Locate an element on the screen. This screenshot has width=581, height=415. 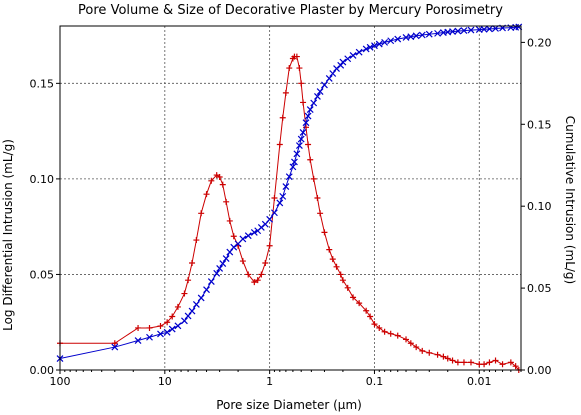
x-tick-label: 10 is located at coordinates (165, 381).